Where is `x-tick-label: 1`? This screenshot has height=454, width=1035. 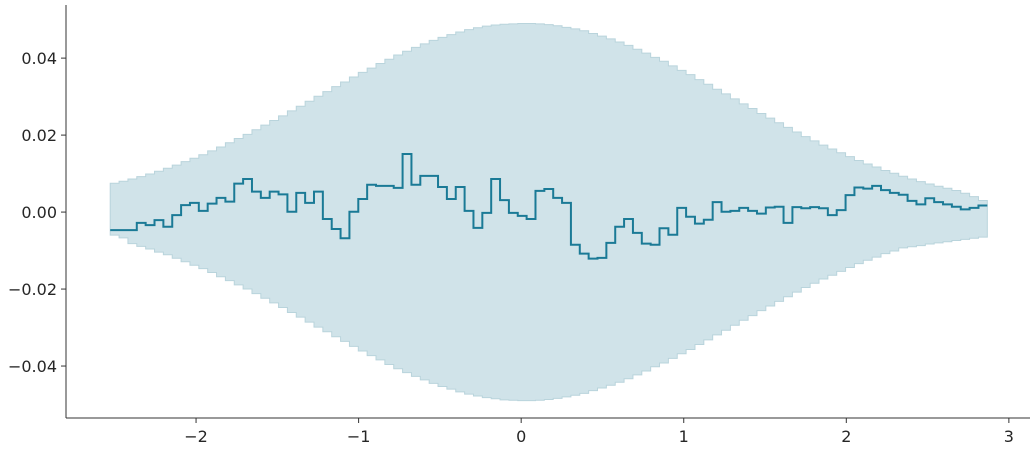
x-tick-label: 1 is located at coordinates (684, 436).